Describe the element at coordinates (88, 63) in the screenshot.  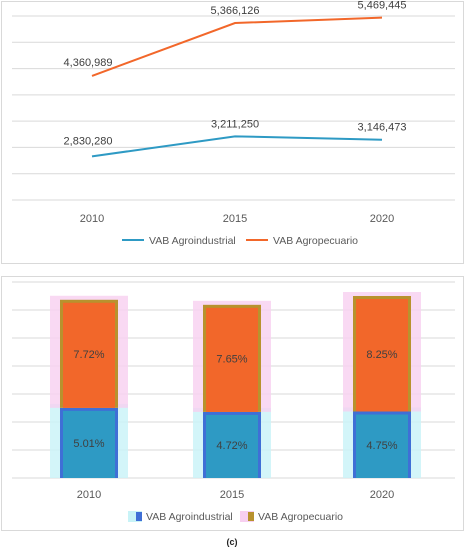
I see `data-label: 4,360,989` at that location.